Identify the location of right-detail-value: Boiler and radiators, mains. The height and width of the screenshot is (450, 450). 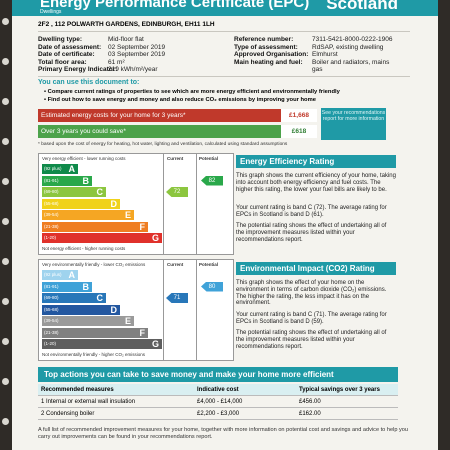
(351, 62).